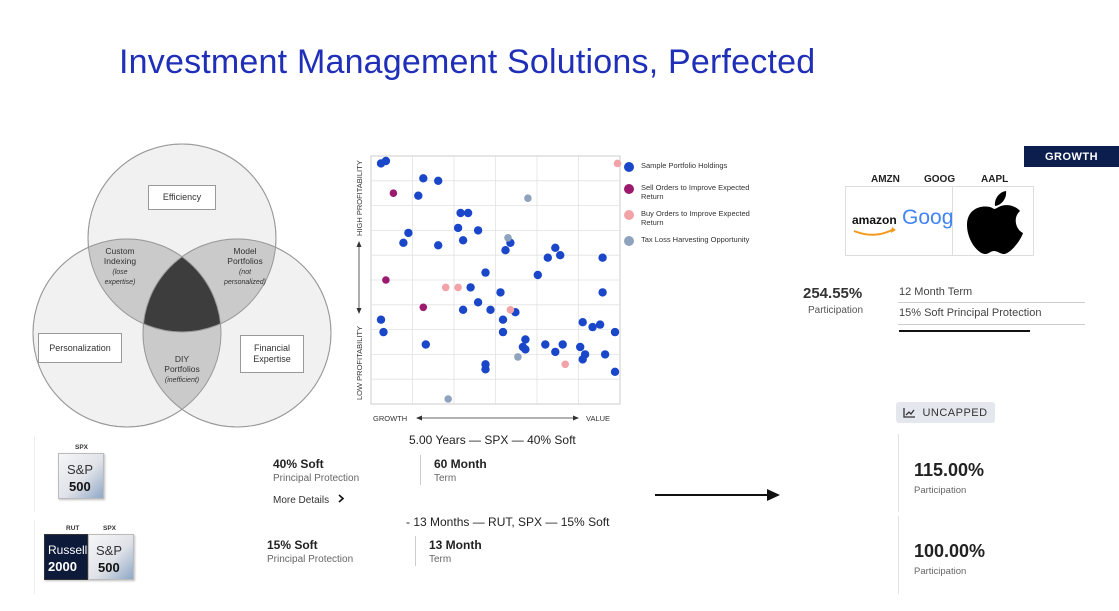 The image size is (1119, 611). What do you see at coordinates (970, 313) in the screenshot?
I see `stock-protection: 15% Soft Principal Protection` at bounding box center [970, 313].